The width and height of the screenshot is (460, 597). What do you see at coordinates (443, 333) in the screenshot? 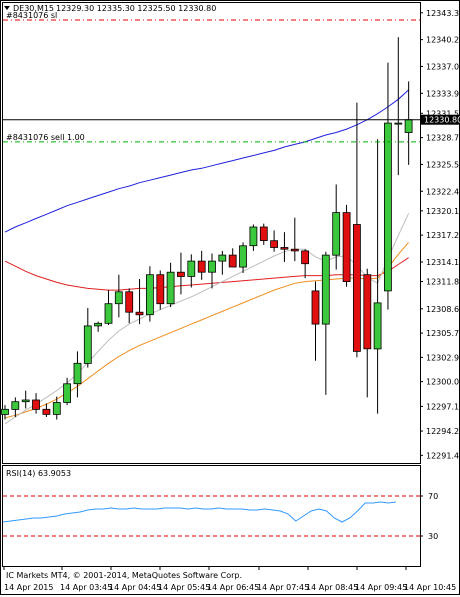
I see `y-tick-label: 12305.75` at bounding box center [443, 333].